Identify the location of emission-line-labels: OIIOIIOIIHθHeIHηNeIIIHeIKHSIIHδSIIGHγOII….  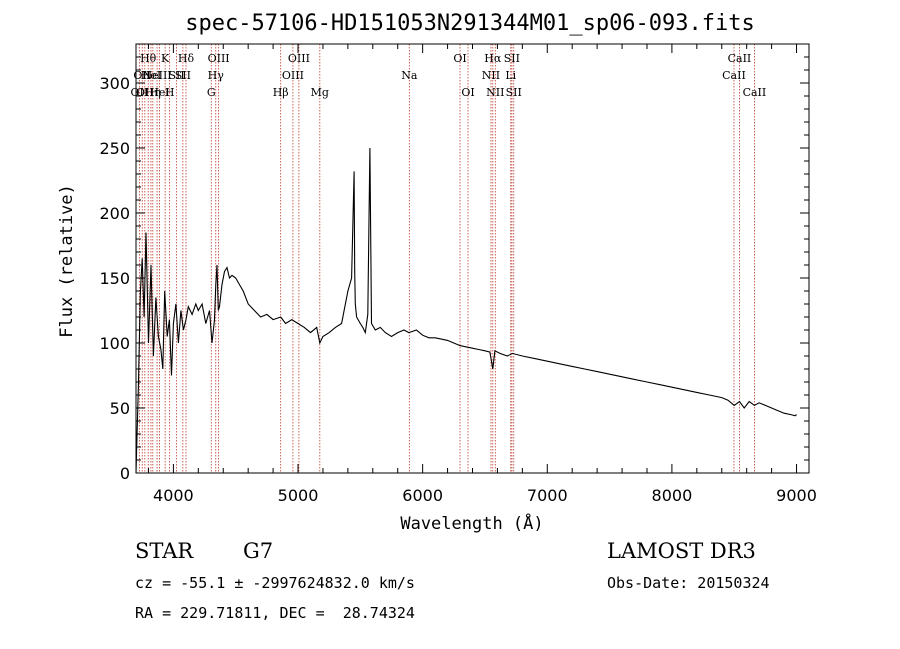
(449, 75).